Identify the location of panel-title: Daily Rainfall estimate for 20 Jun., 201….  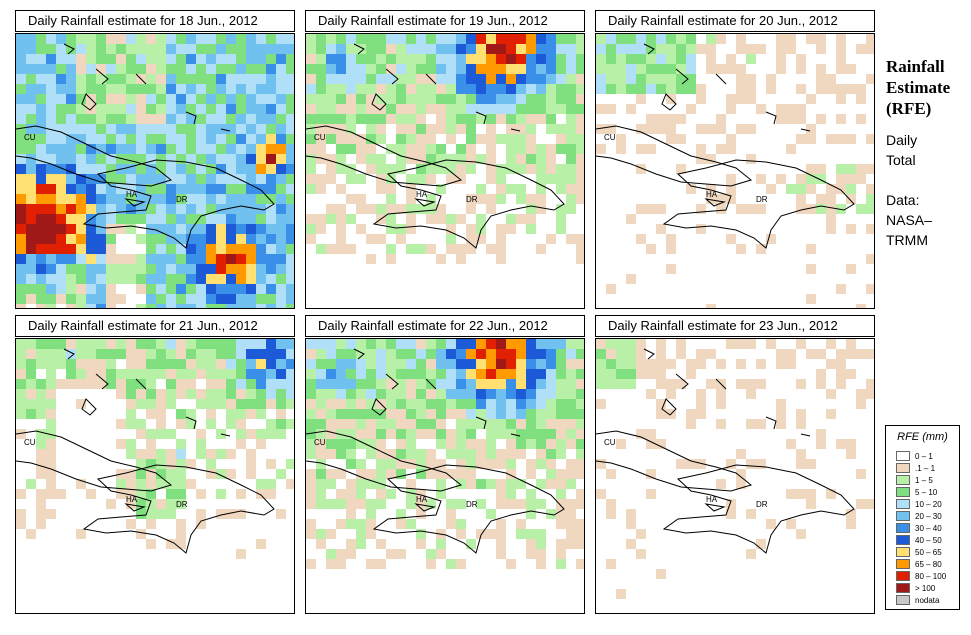
(735, 21).